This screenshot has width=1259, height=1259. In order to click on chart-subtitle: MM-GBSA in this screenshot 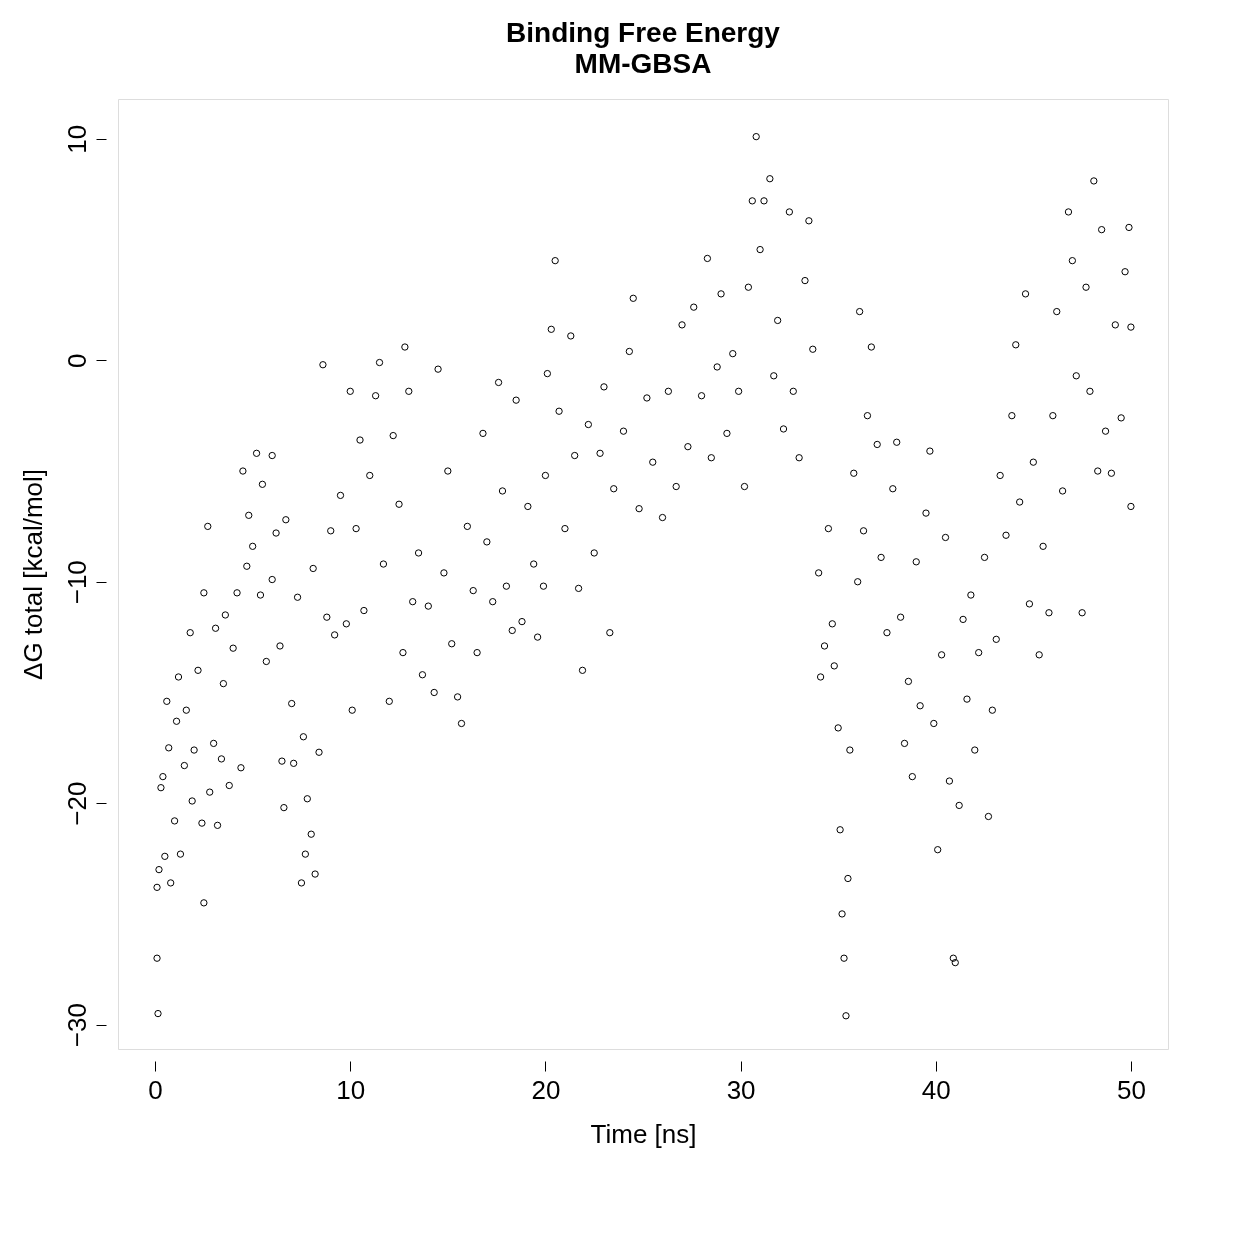, I will do `click(643, 63)`.